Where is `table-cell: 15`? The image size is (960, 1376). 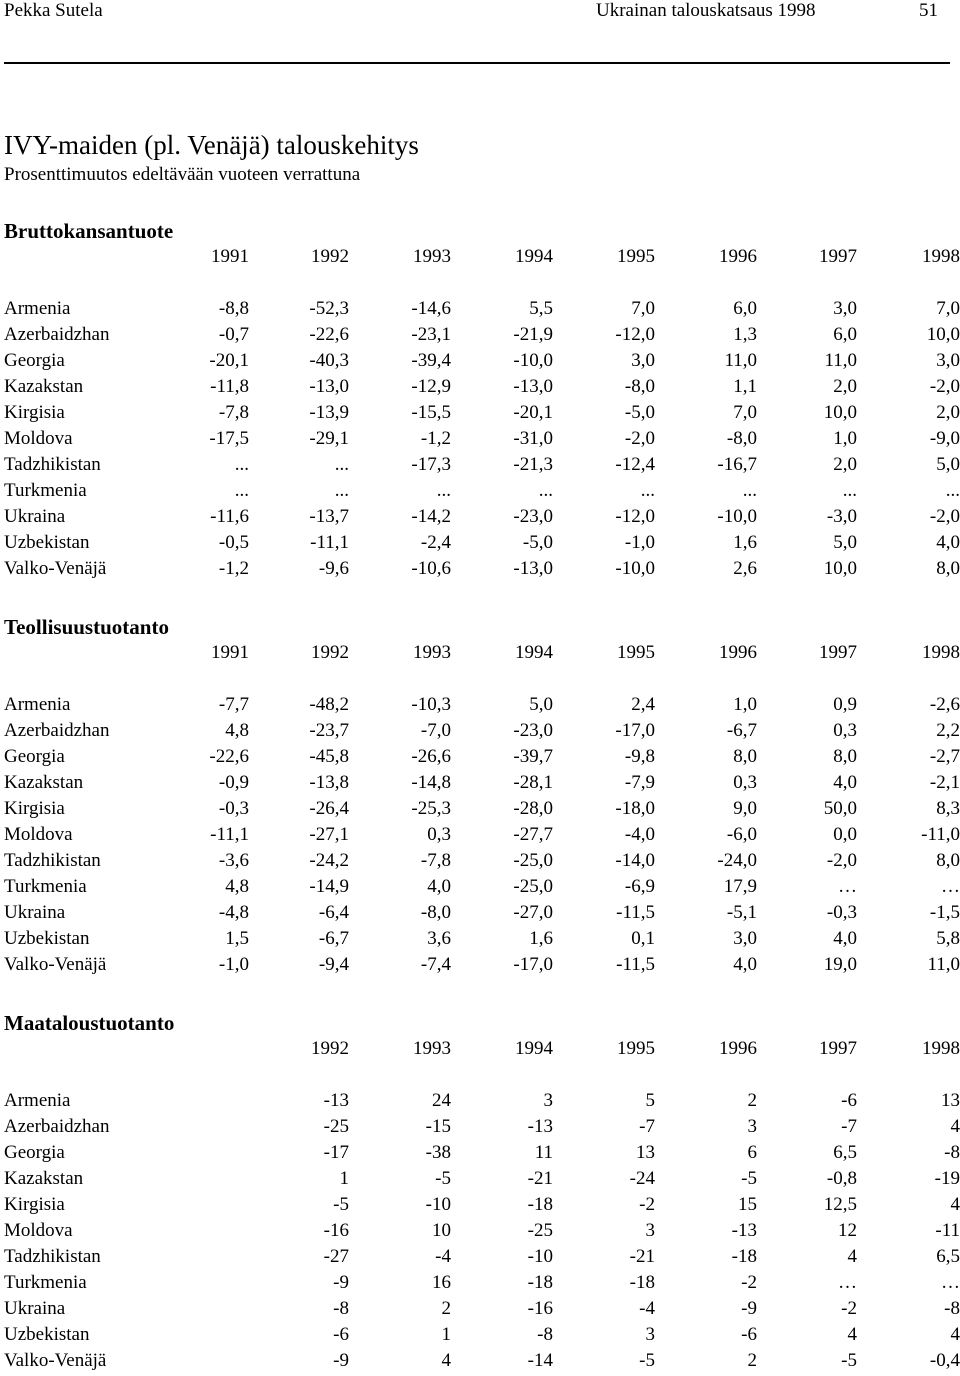 table-cell: 15 is located at coordinates (747, 1204).